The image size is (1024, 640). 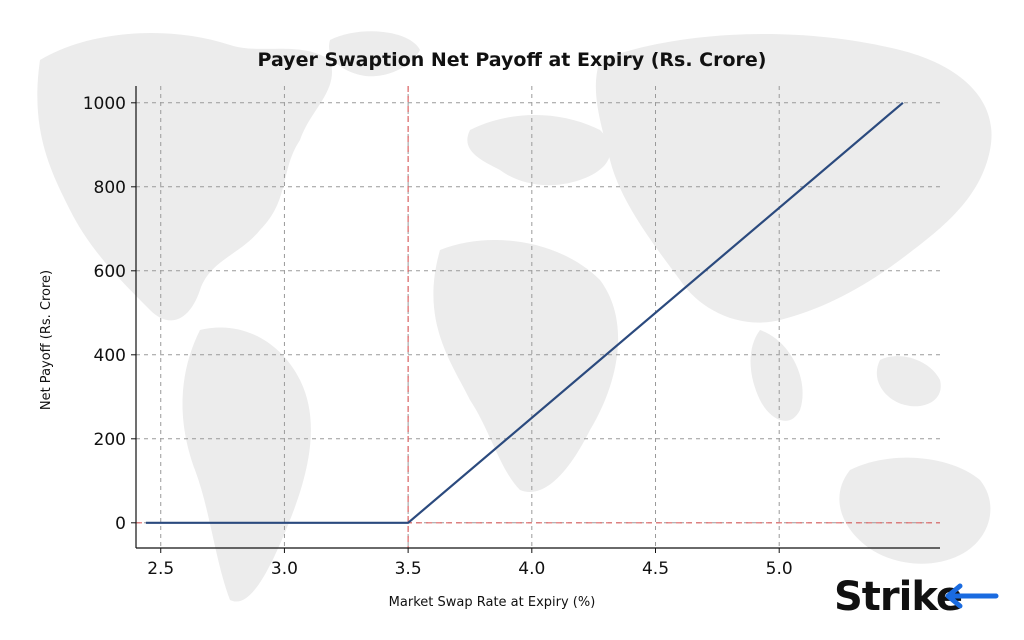 What do you see at coordinates (110, 356) in the screenshot?
I see `y-tick-label: 400` at bounding box center [110, 356].